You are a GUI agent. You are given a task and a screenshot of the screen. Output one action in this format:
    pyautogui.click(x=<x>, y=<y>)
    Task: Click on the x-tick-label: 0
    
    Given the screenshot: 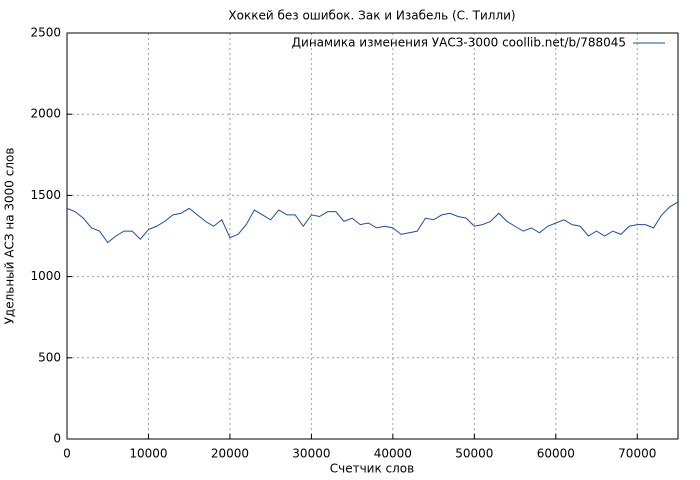 What is the action you would take?
    pyautogui.click(x=67, y=454)
    